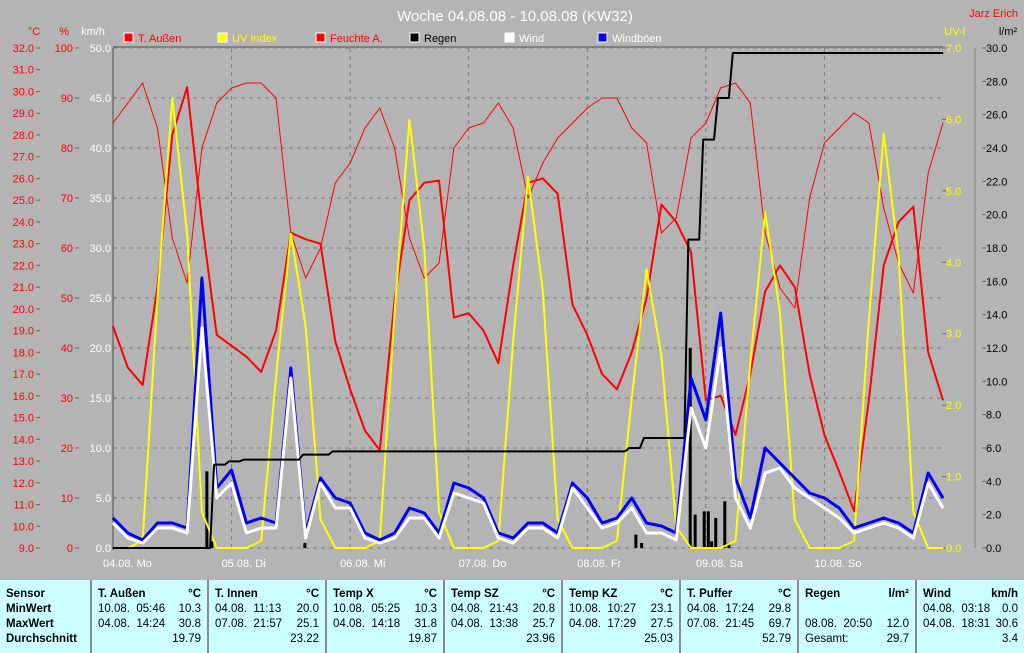 Image resolution: width=1024 pixels, height=653 pixels. Describe the element at coordinates (248, 609) in the screenshot. I see `min-time: 04.08. 11:13` at that location.